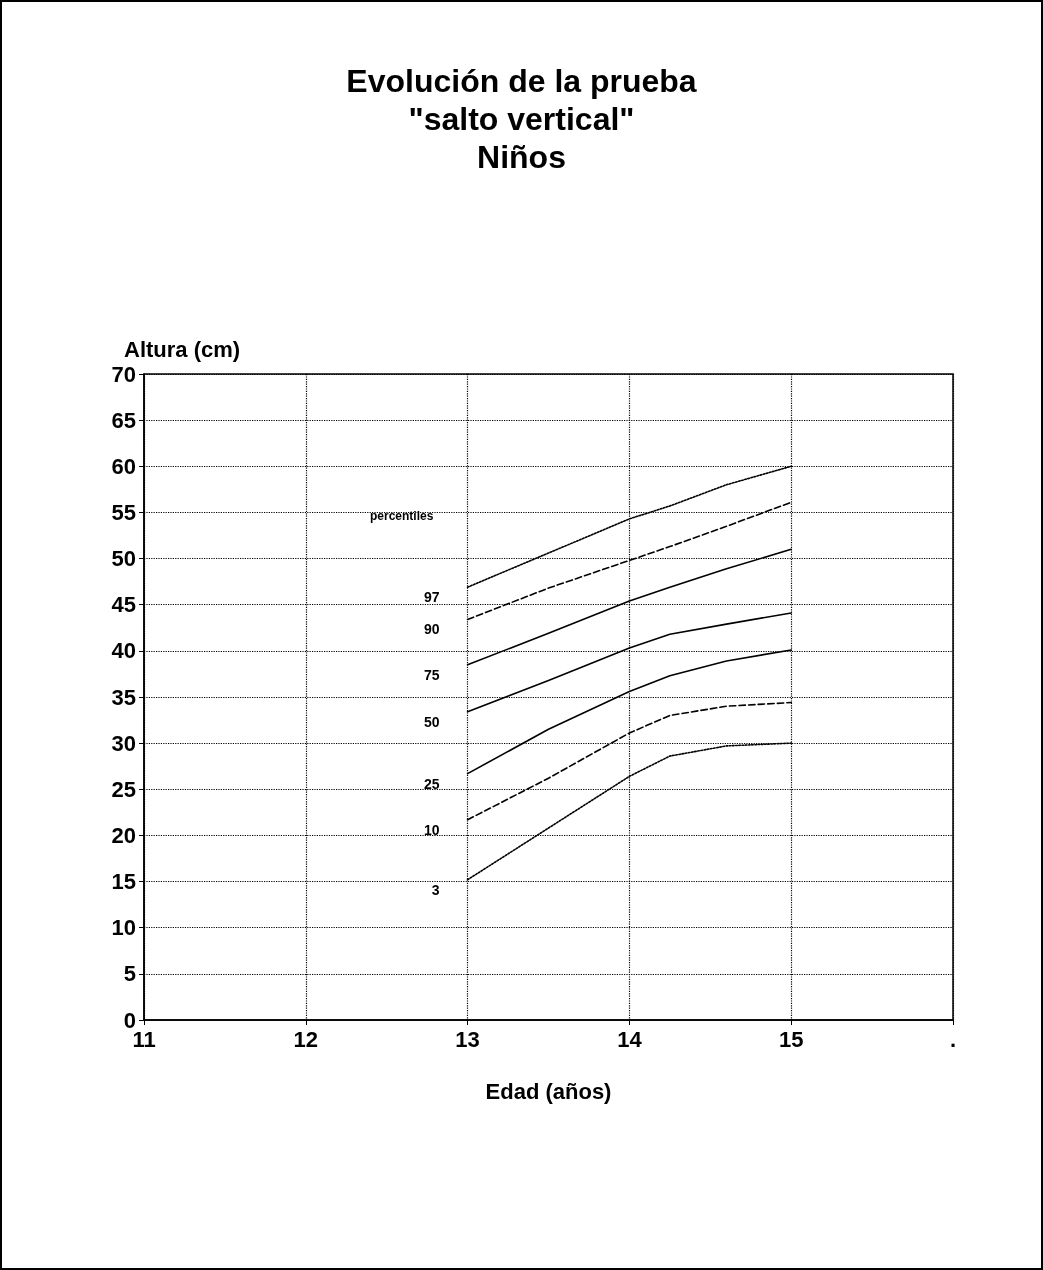  I want to click on text: 97, so click(432, 597).